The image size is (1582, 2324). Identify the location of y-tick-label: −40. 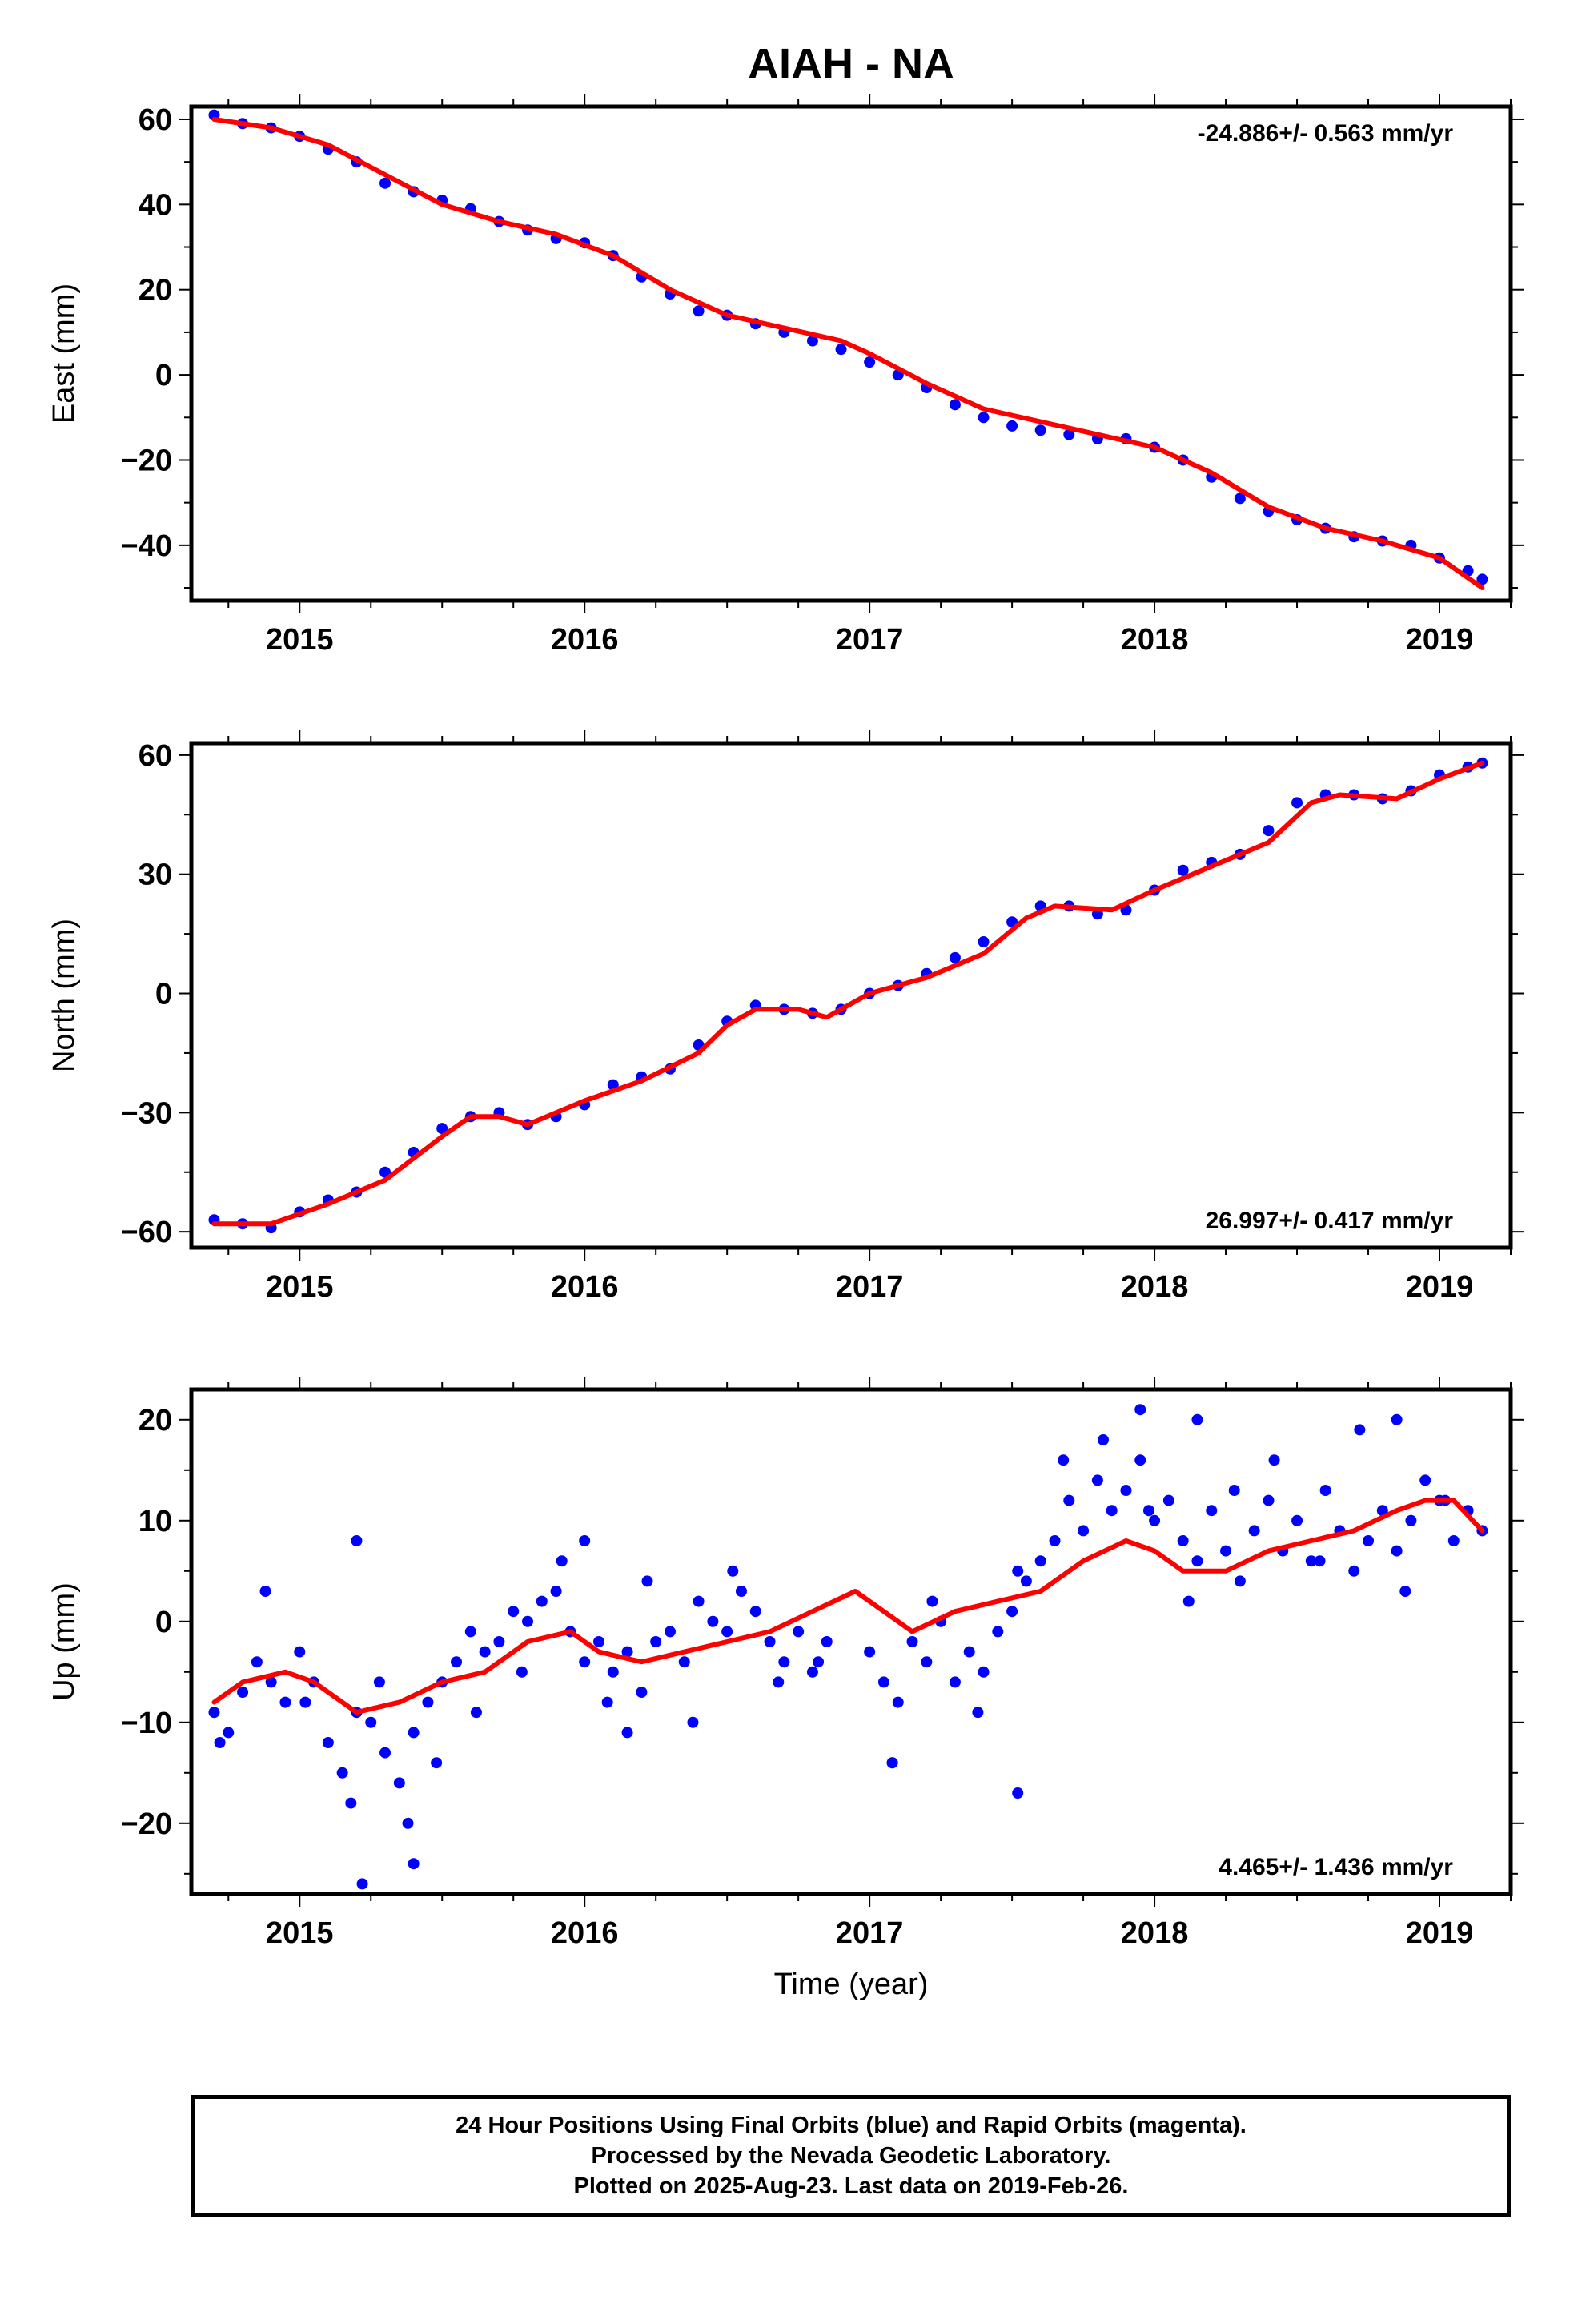
(146, 546).